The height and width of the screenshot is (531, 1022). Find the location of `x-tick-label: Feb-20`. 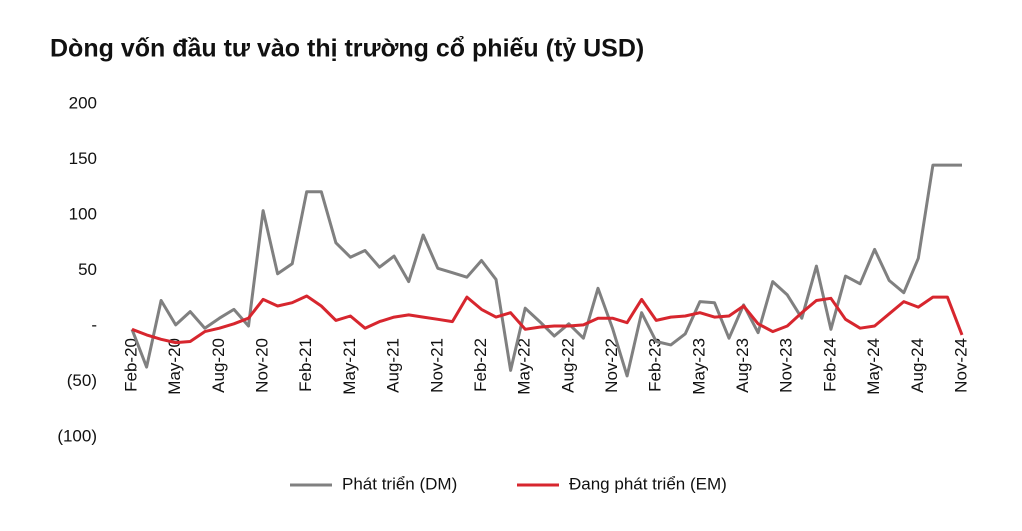

x-tick-label: Feb-20 is located at coordinates (130, 365).